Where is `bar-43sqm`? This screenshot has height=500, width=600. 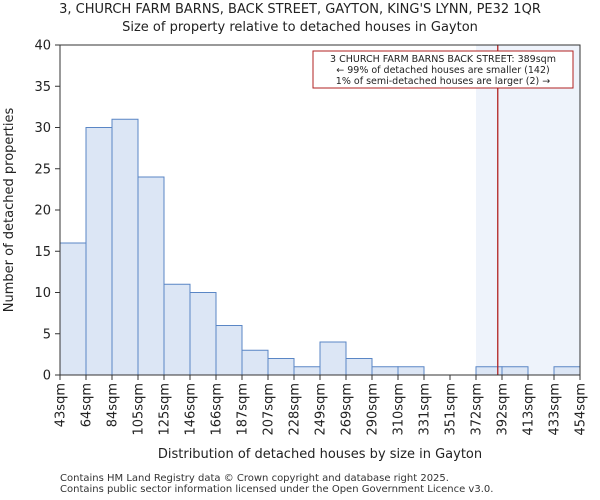 bar-43sqm is located at coordinates (73, 309).